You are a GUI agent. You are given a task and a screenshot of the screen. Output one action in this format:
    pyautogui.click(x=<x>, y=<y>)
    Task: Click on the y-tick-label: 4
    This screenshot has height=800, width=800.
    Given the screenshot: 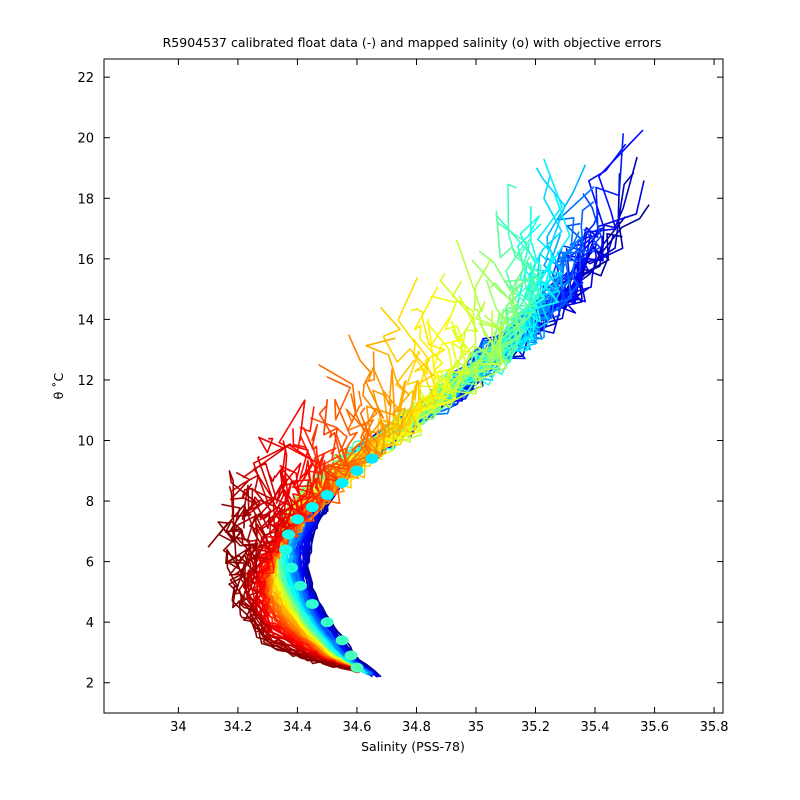 What is the action you would take?
    pyautogui.click(x=90, y=623)
    